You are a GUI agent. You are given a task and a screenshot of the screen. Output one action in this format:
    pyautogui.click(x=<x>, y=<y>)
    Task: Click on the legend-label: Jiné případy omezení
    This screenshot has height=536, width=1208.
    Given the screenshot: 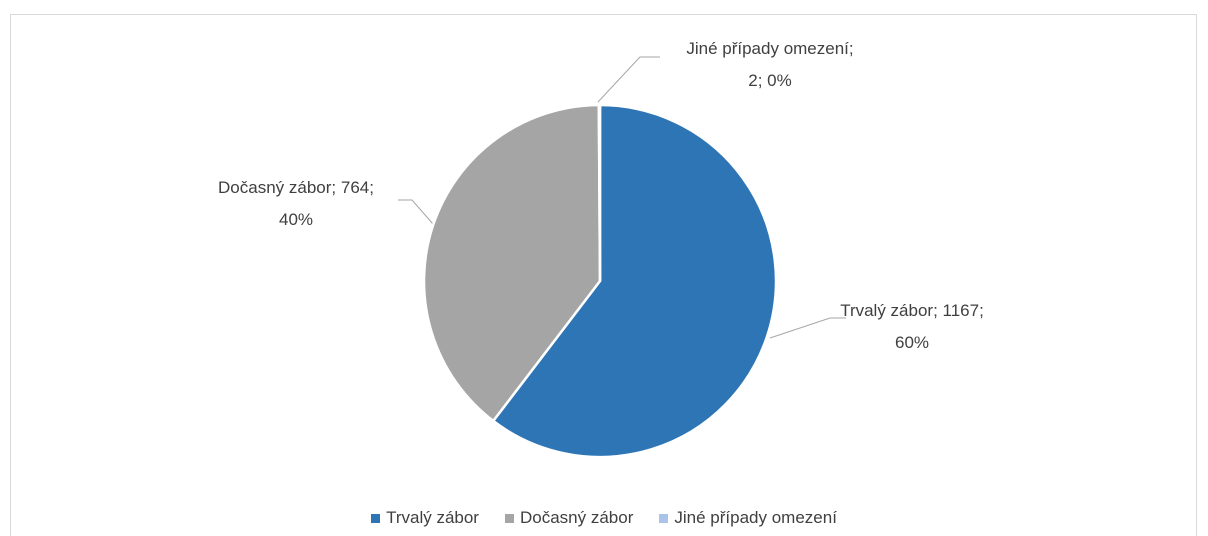 What is the action you would take?
    pyautogui.click(x=755, y=517)
    